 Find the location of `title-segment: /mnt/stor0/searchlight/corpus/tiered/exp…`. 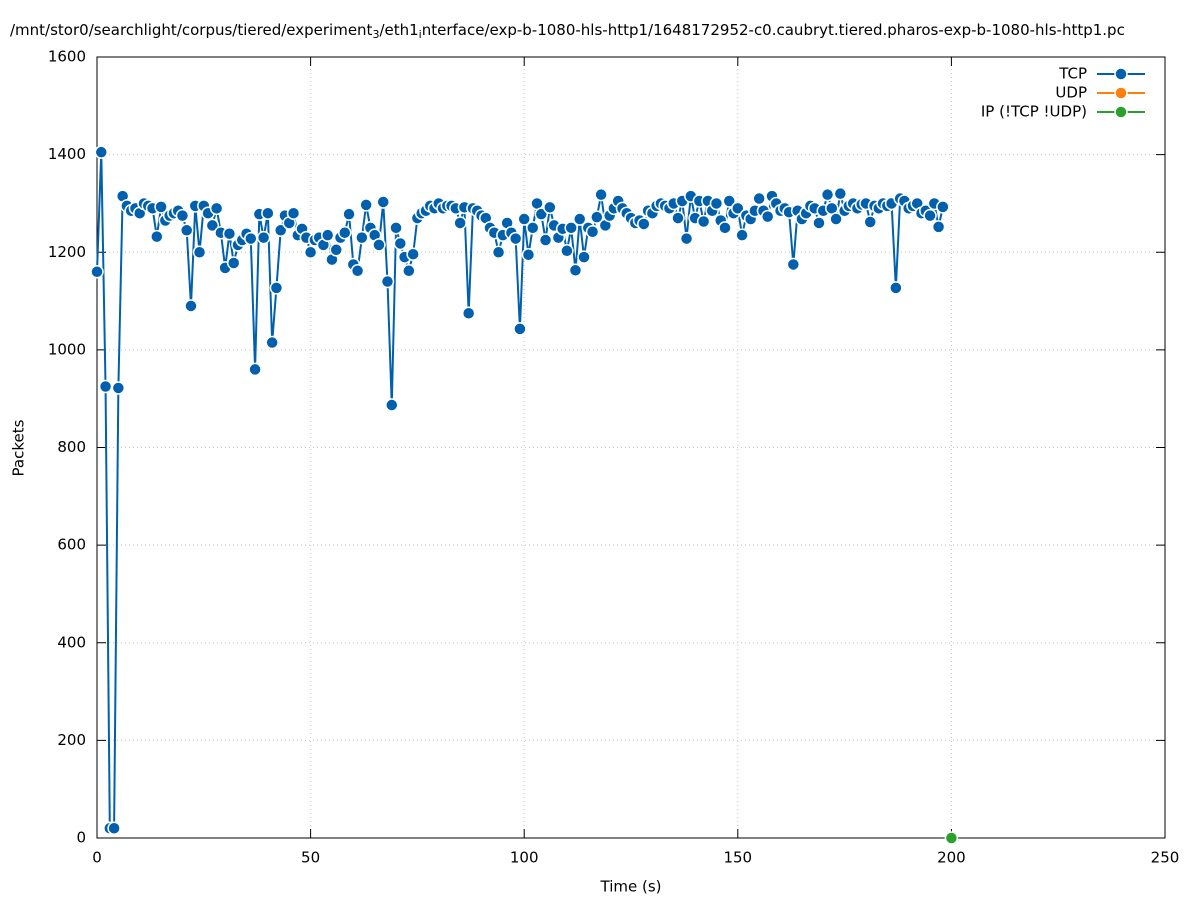

title-segment: /mnt/stor0/searchlight/corpus/tiered/exp… is located at coordinates (191, 30).